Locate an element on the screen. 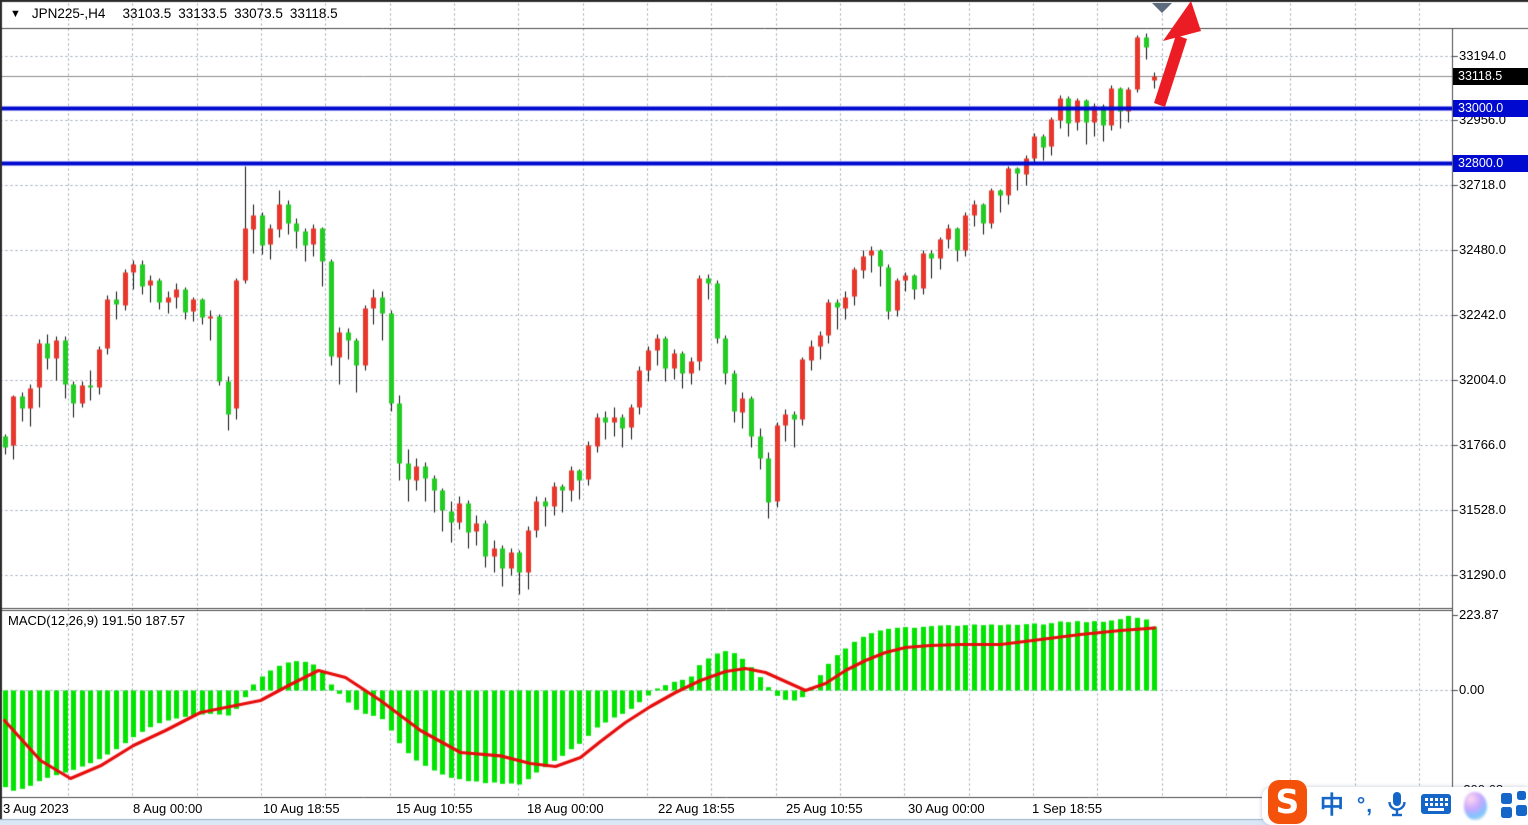 This screenshot has height=825, width=1528. sogou-logo-icon: S is located at coordinates (1287, 802).